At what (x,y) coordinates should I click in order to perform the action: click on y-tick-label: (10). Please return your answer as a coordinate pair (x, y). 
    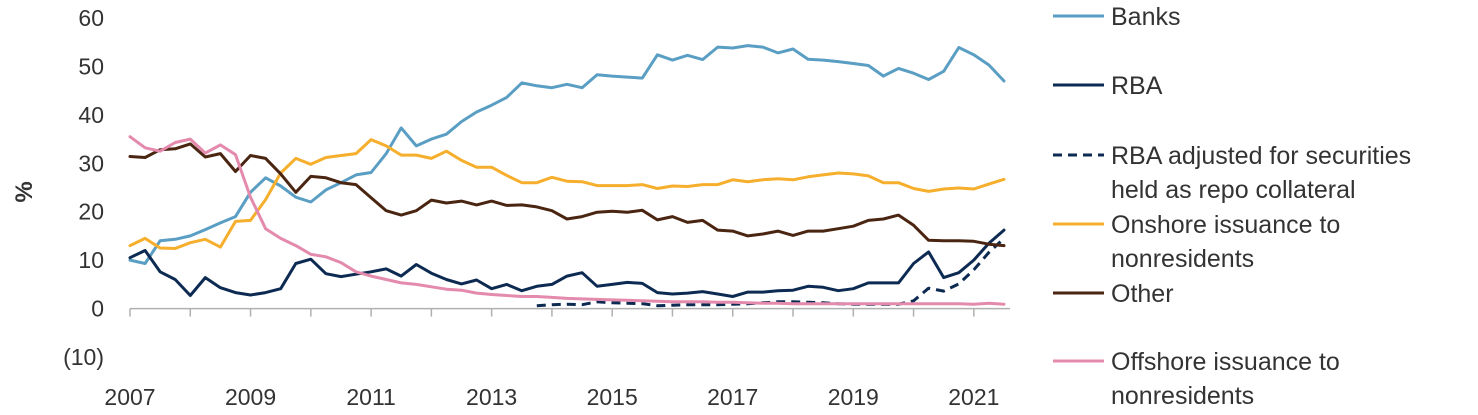
    Looking at the image, I should click on (83, 357).